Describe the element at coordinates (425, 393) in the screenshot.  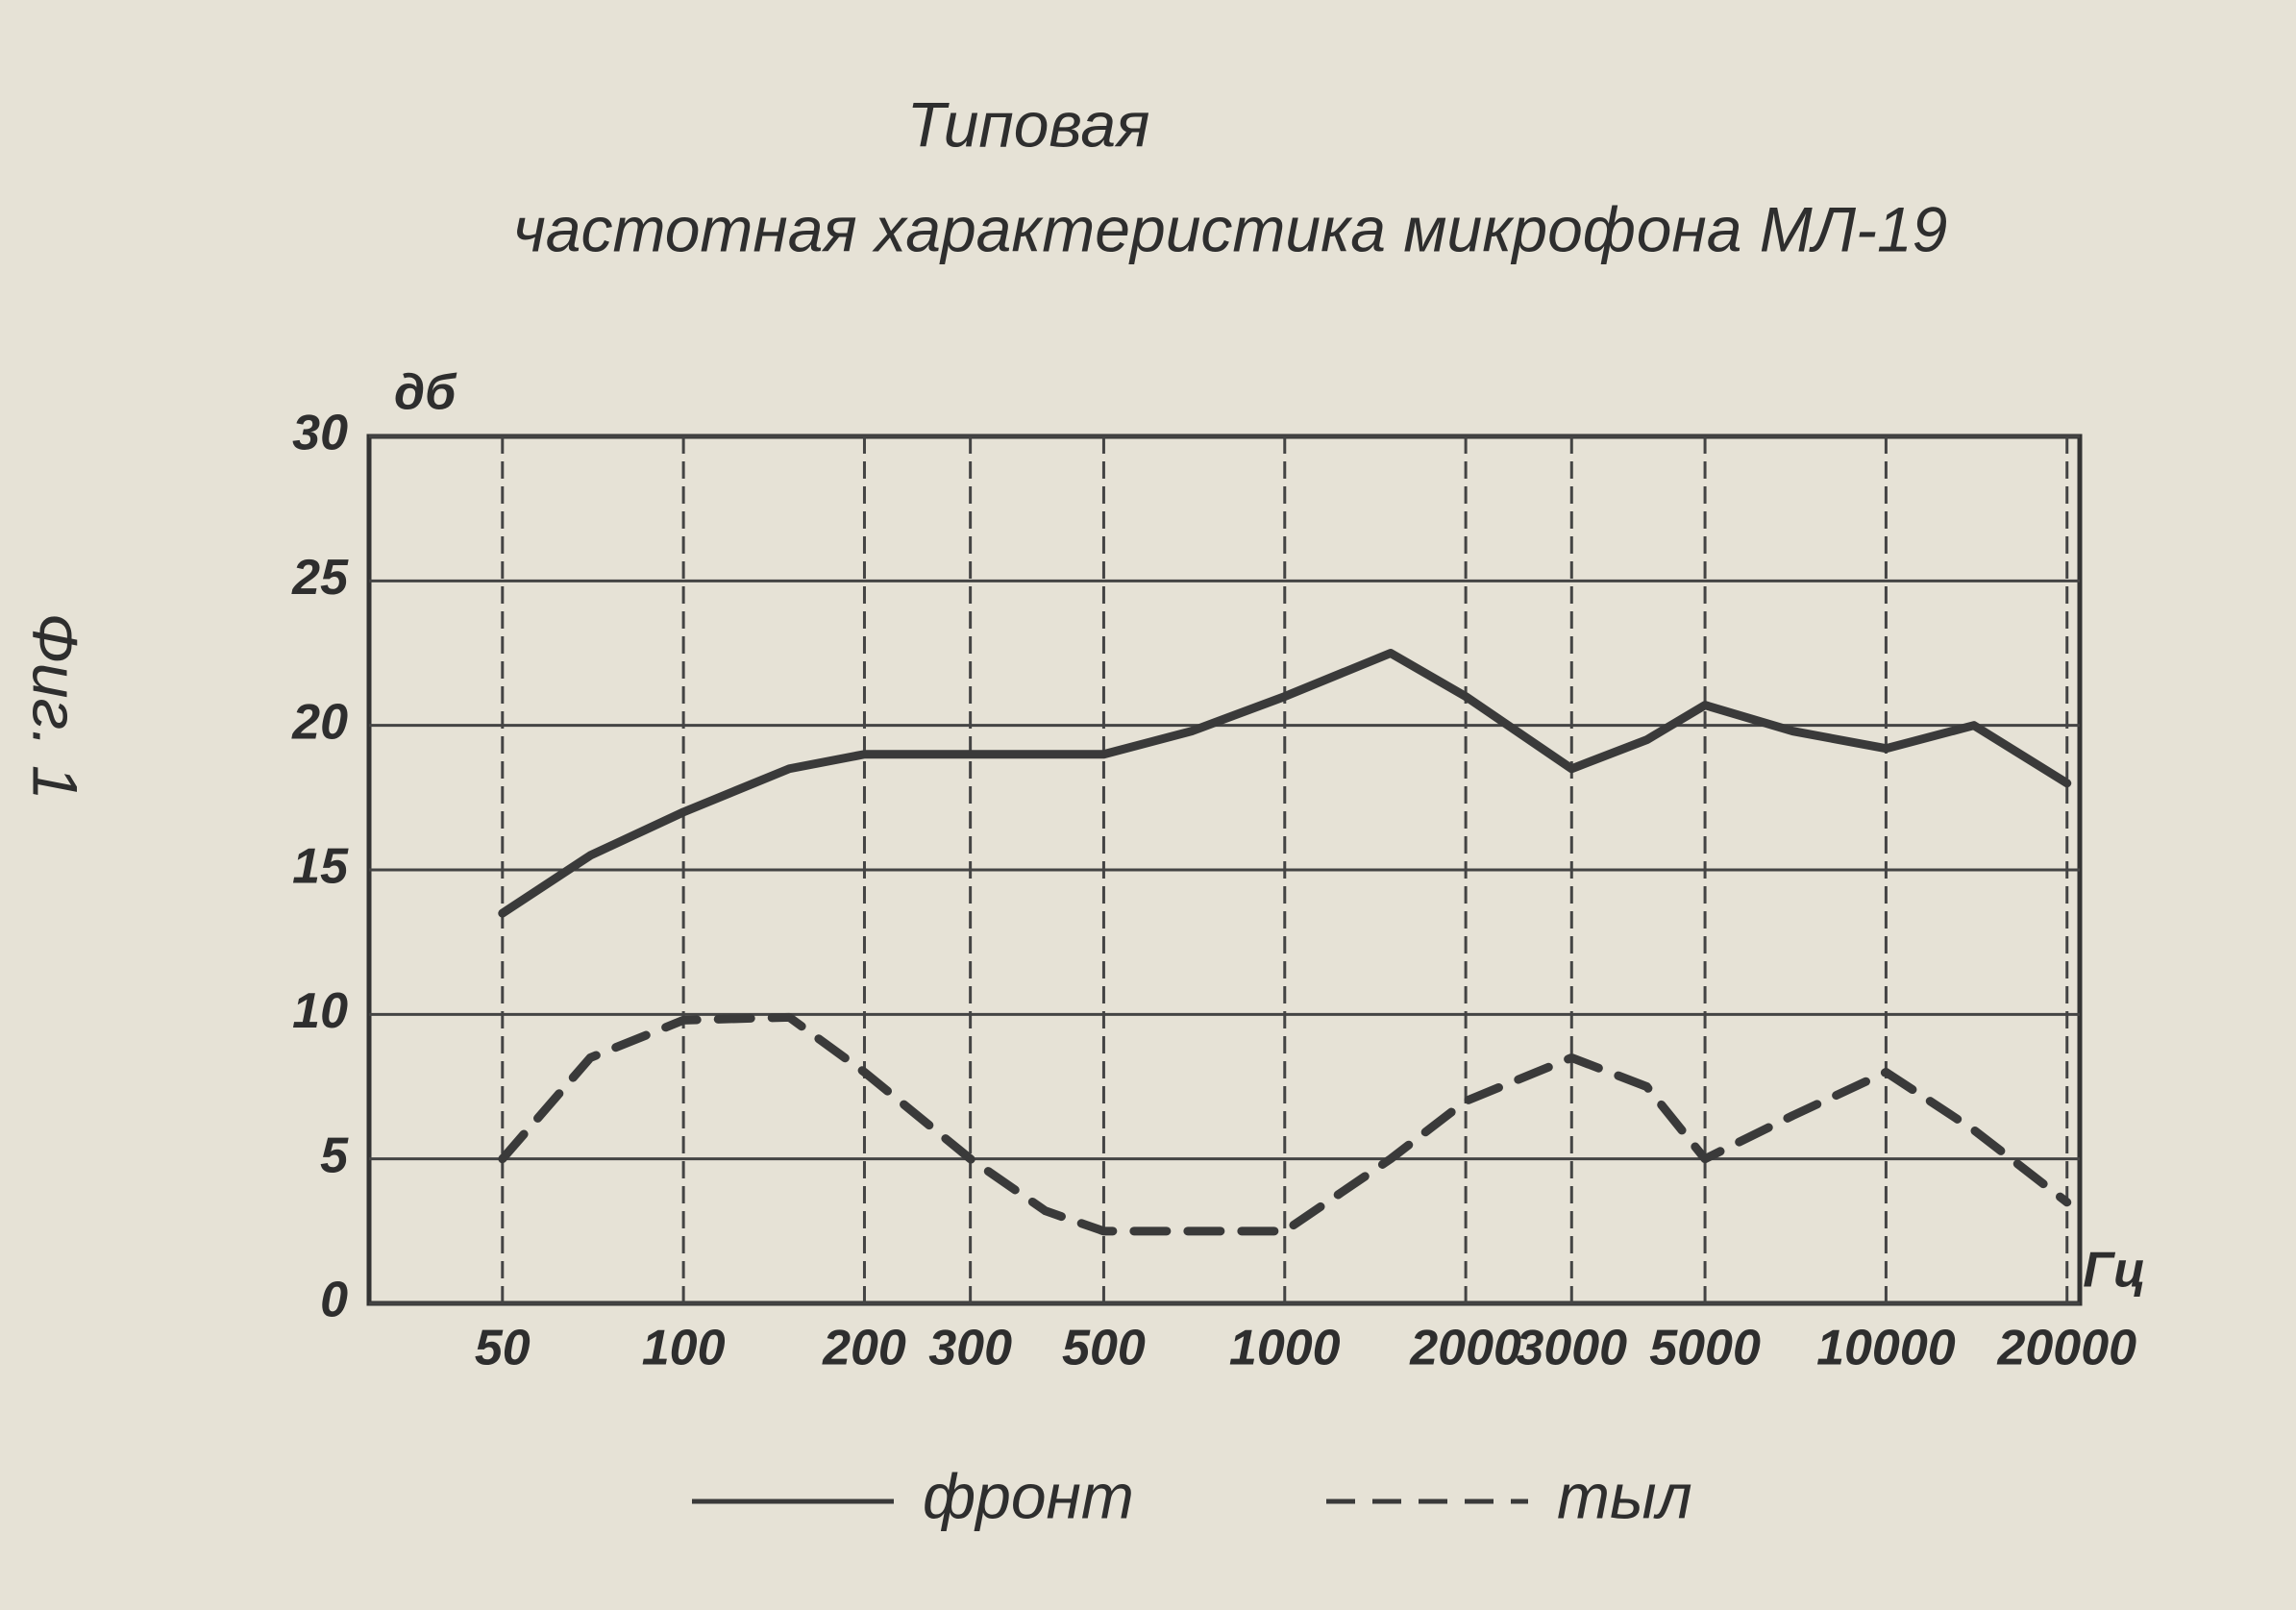
I see `y-axis-label: дб` at that location.